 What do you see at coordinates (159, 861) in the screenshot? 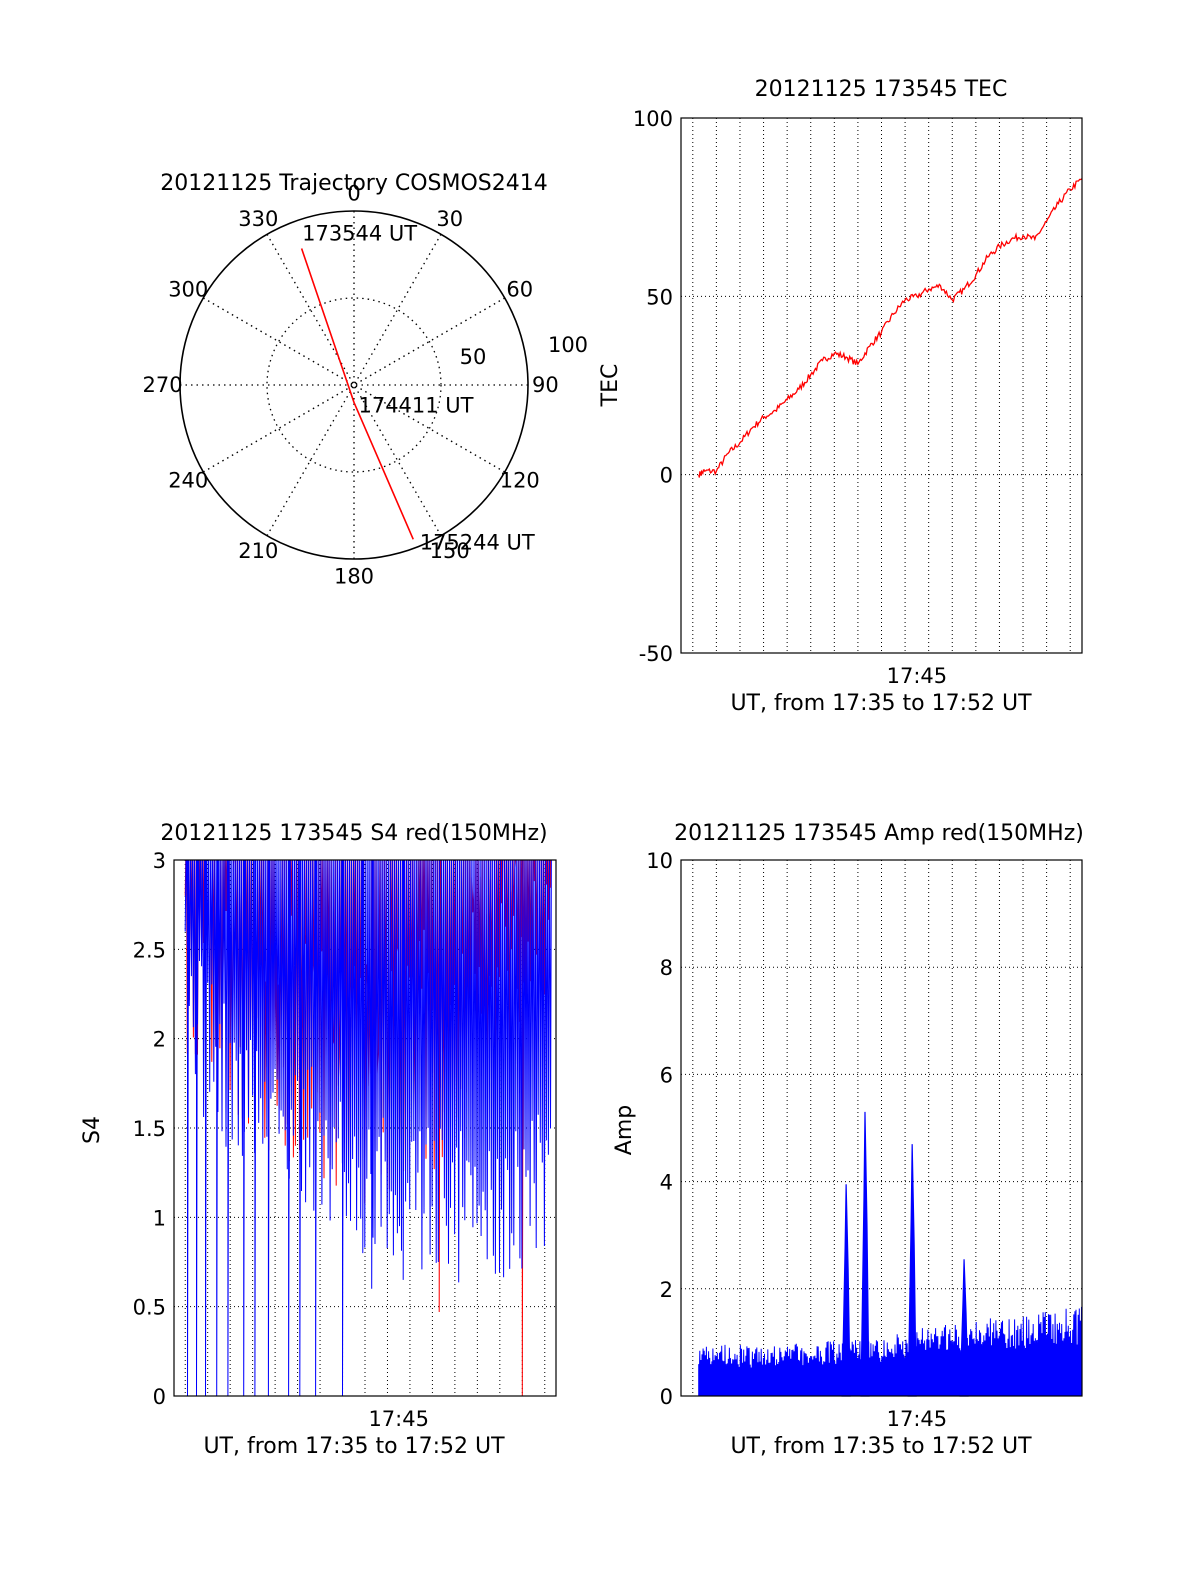
I see `s4-y-tick-label: 3` at bounding box center [159, 861].